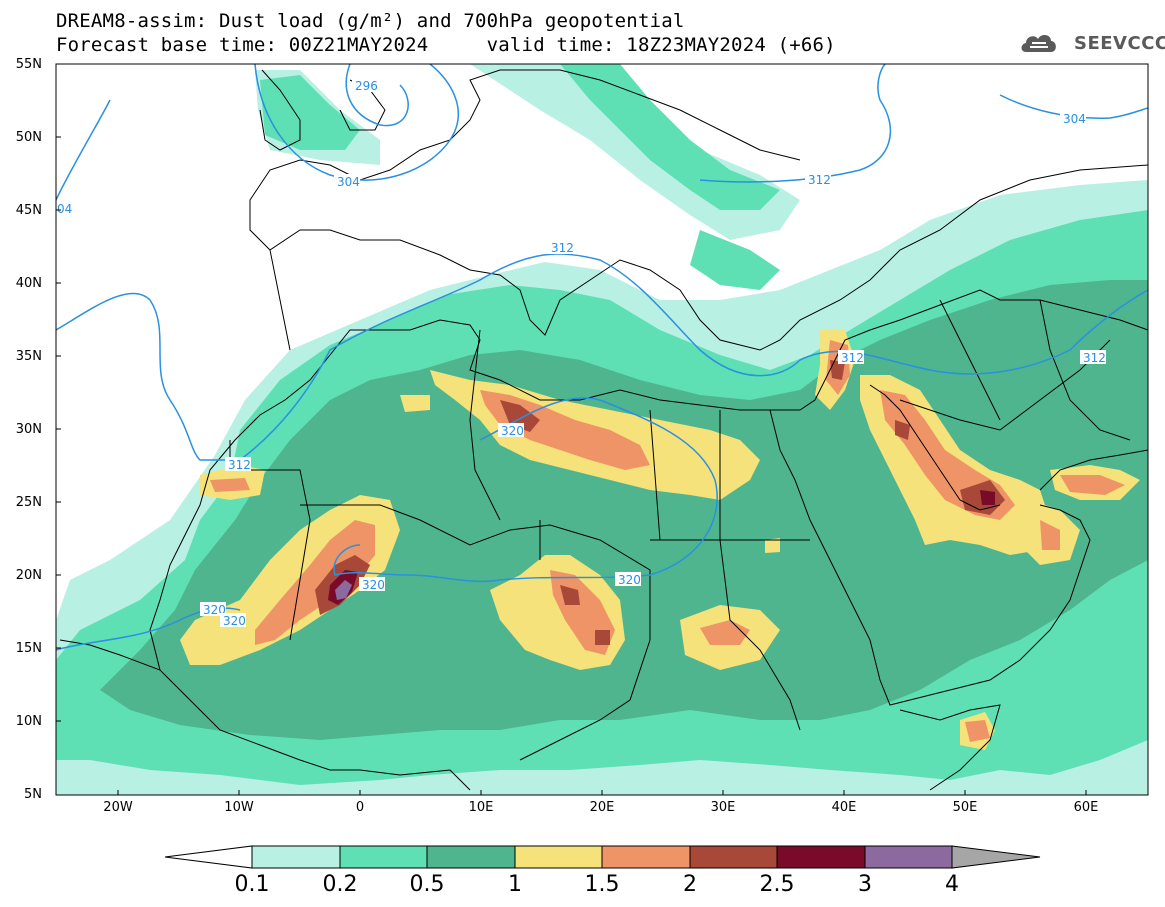  Describe the element at coordinates (515, 884) in the screenshot. I see `colorbar-label-1: 1` at that location.